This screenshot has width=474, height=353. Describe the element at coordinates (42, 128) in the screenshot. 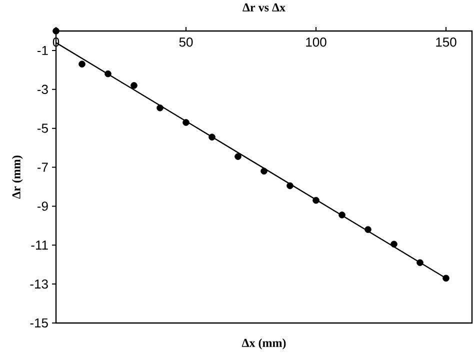

I see `y-tick-label: -5` at that location.